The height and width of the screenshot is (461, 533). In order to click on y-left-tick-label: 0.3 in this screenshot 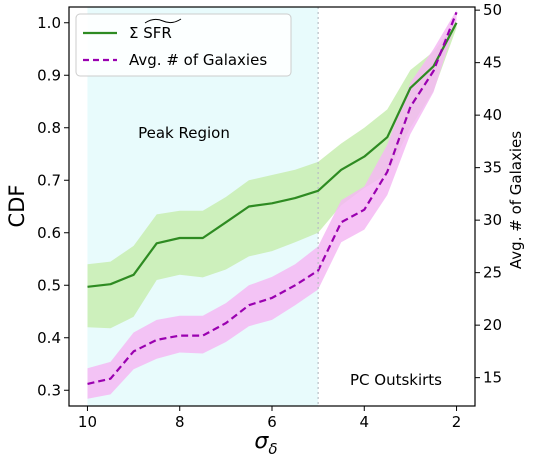, I will do `click(49, 390)`.